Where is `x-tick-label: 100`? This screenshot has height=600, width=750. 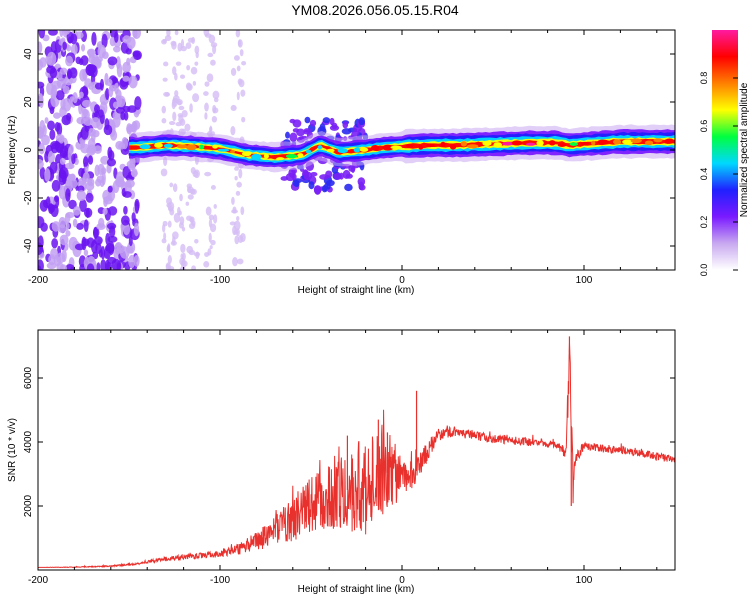 x-tick-label: 100 is located at coordinates (584, 280).